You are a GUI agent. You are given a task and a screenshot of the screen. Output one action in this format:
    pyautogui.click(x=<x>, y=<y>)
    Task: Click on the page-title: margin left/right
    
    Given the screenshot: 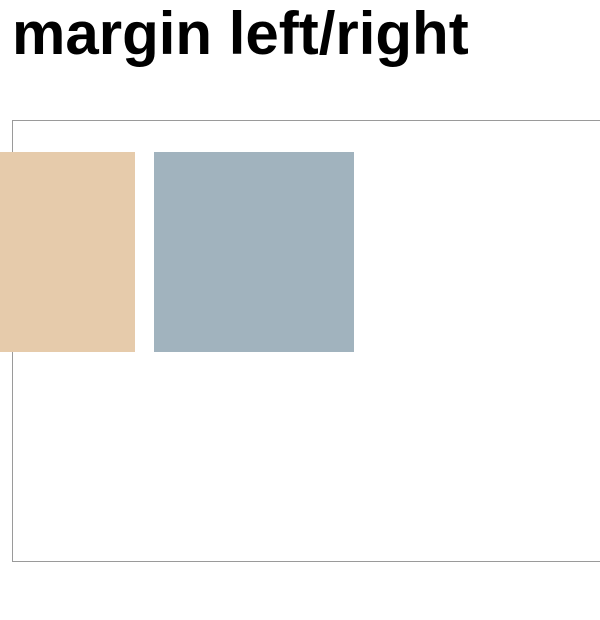 What is the action you would take?
    pyautogui.click(x=240, y=33)
    